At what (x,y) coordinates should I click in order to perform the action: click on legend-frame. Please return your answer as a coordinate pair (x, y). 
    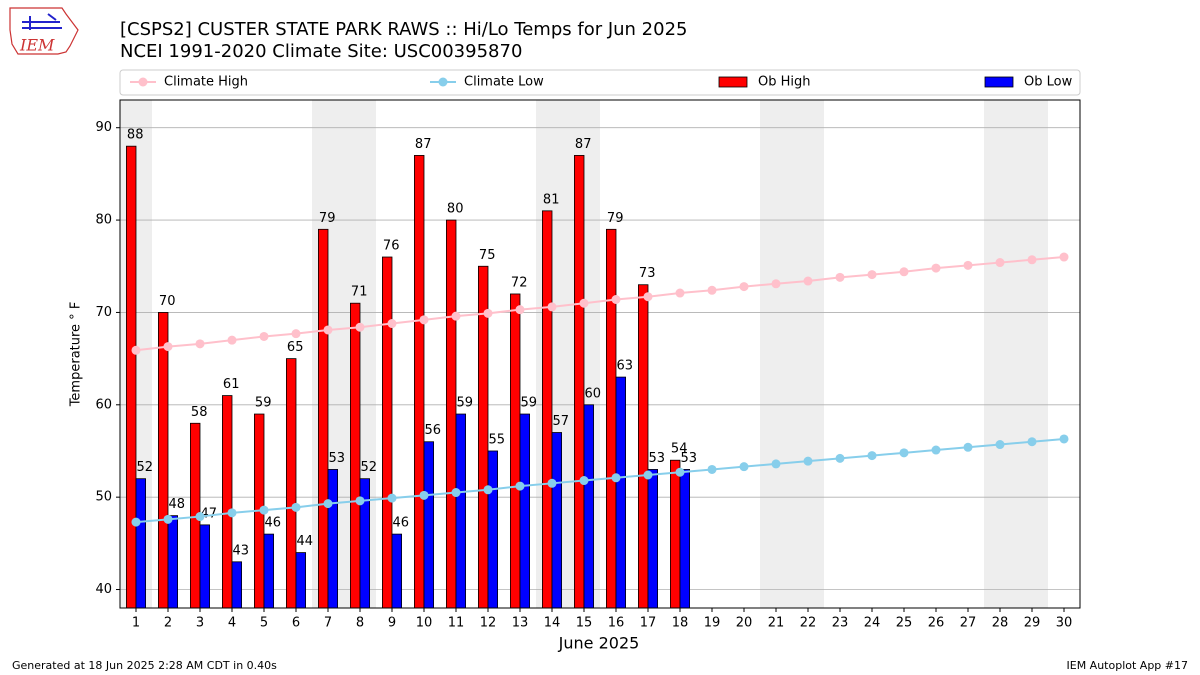
    Looking at the image, I should click on (600, 82).